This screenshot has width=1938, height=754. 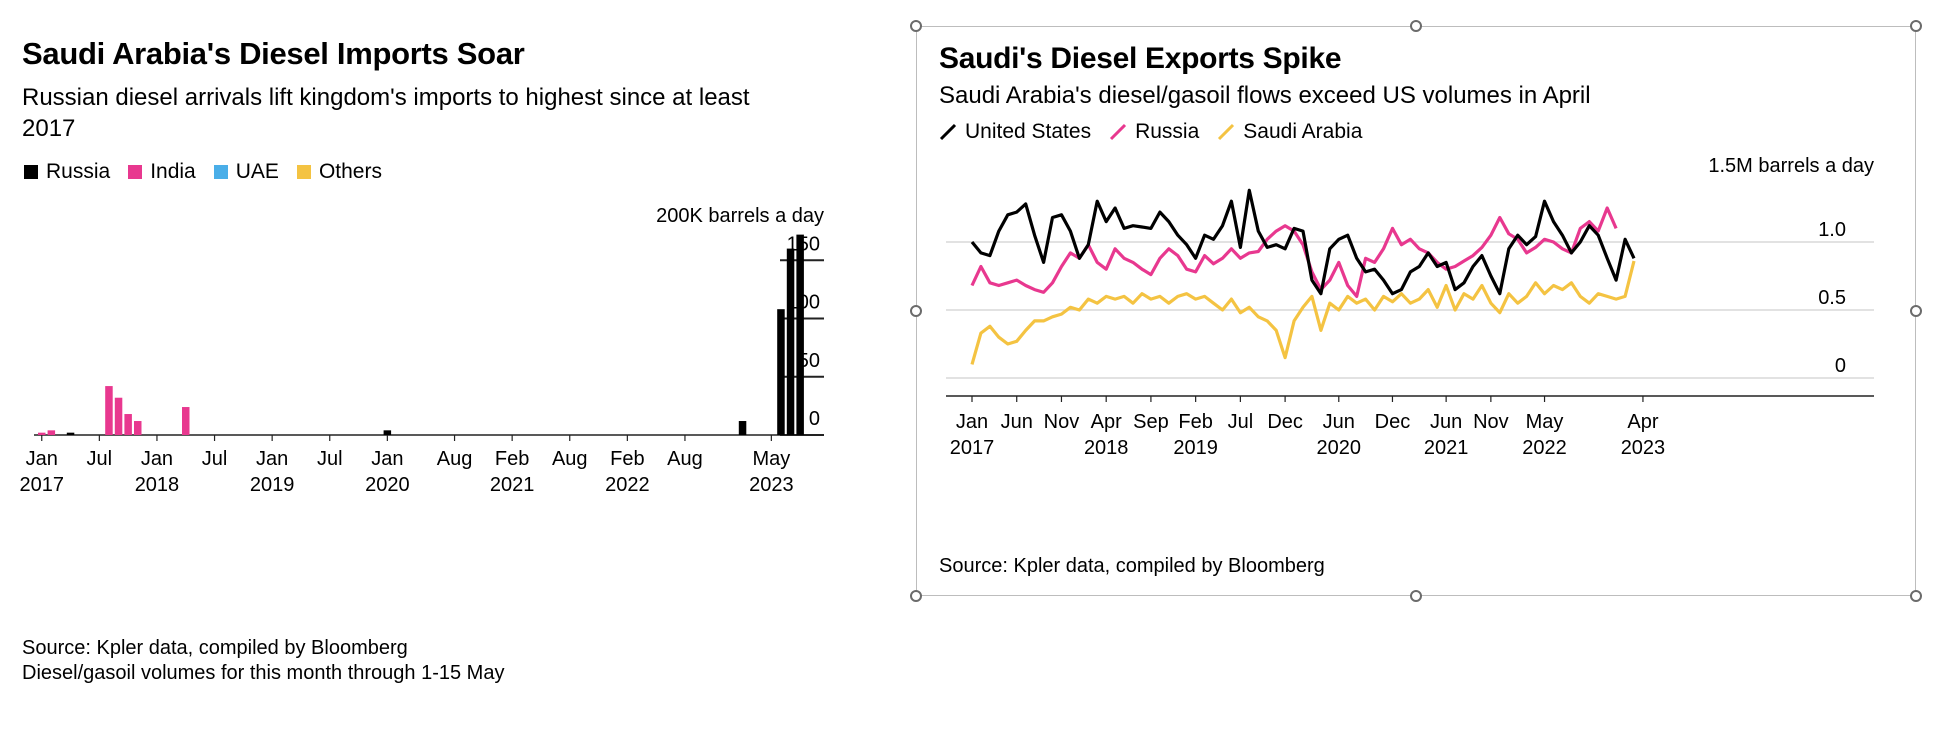 I want to click on series-line-saudi-arabia, so click(x=1303, y=312).